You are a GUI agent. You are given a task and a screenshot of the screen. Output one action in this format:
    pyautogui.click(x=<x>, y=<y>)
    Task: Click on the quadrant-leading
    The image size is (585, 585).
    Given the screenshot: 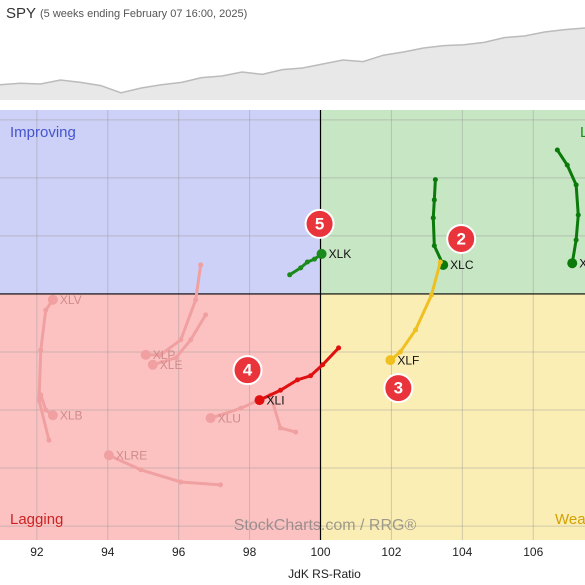 What is the action you would take?
    pyautogui.click(x=452, y=202)
    